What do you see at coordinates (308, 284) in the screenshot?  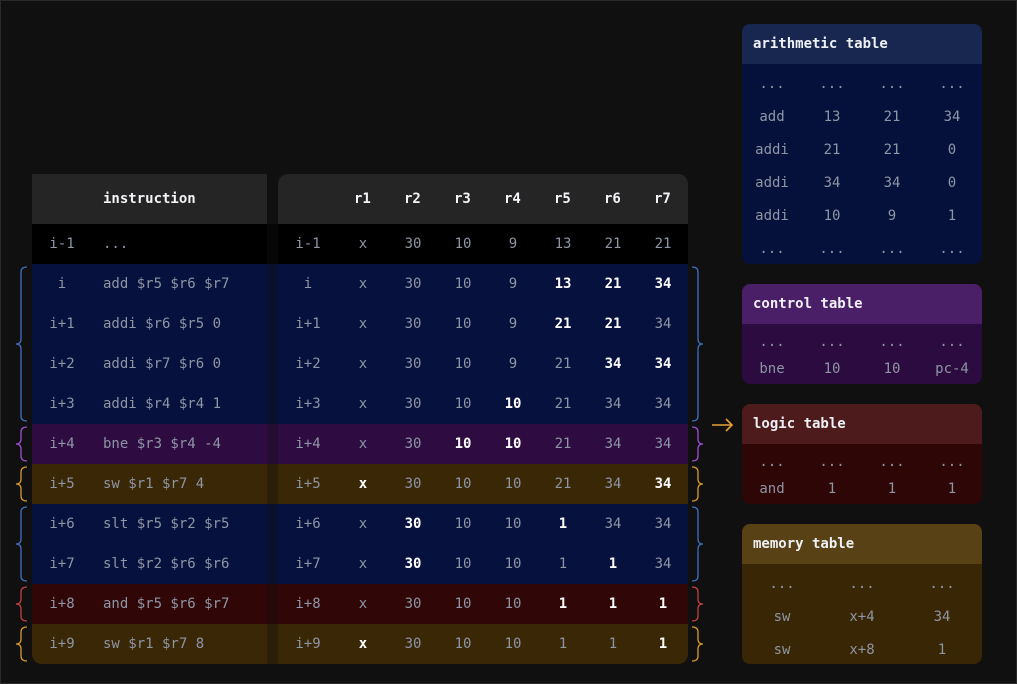 I see `row-label-right: i` at bounding box center [308, 284].